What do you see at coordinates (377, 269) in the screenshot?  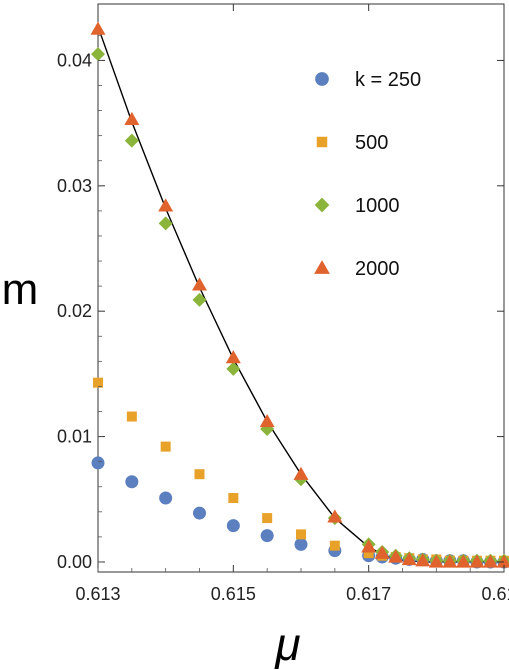 I see `legend-label: 2000` at bounding box center [377, 269].